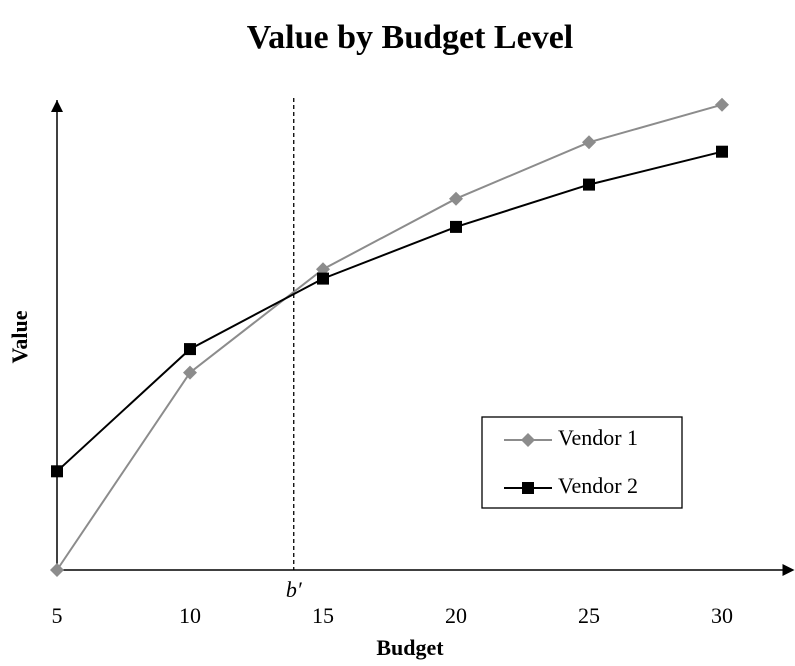 Image resolution: width=795 pixels, height=666 pixels. What do you see at coordinates (598, 485) in the screenshot?
I see `legend-label: Vendor 2` at bounding box center [598, 485].